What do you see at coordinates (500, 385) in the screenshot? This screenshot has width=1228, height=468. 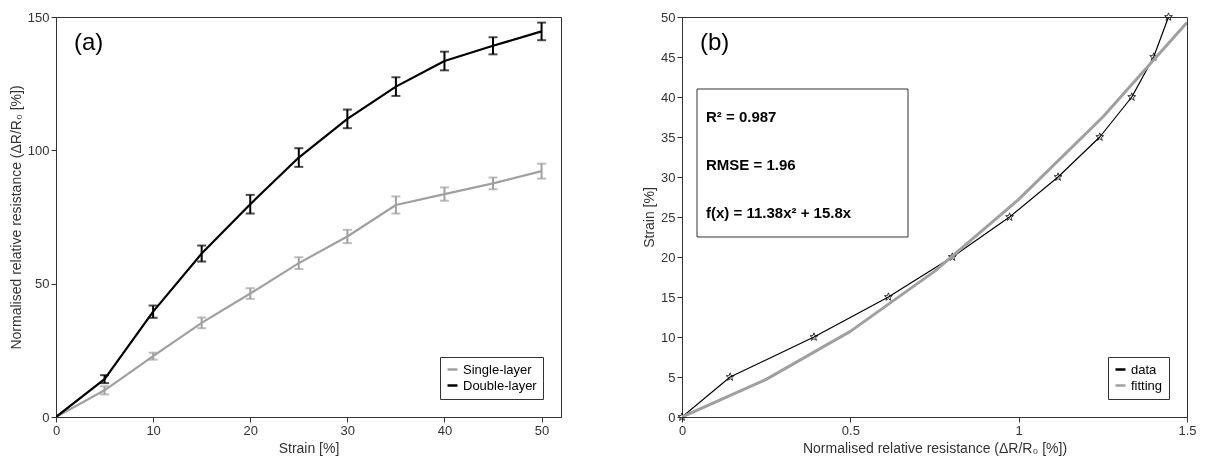 I see `legend-label: Double-layer` at bounding box center [500, 385].